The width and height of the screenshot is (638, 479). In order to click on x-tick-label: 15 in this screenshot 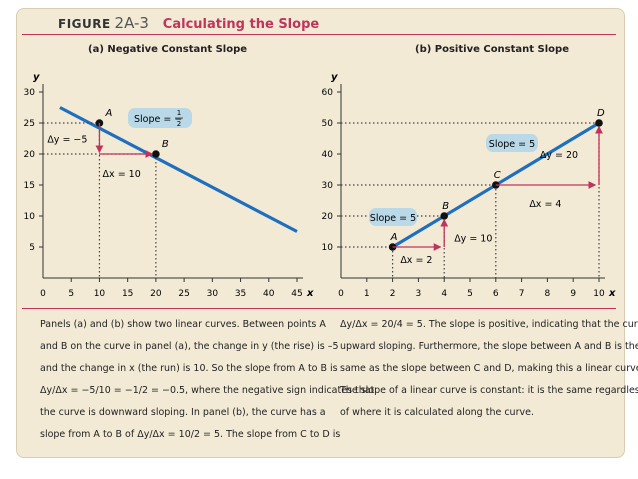, I will do `click(127, 294)`.